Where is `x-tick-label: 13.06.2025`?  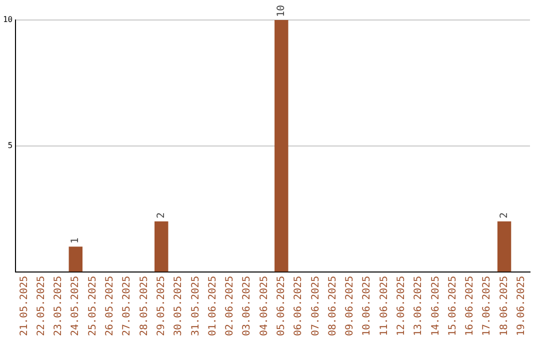
x-tick-label: 13.06.2025 is located at coordinates (418, 306).